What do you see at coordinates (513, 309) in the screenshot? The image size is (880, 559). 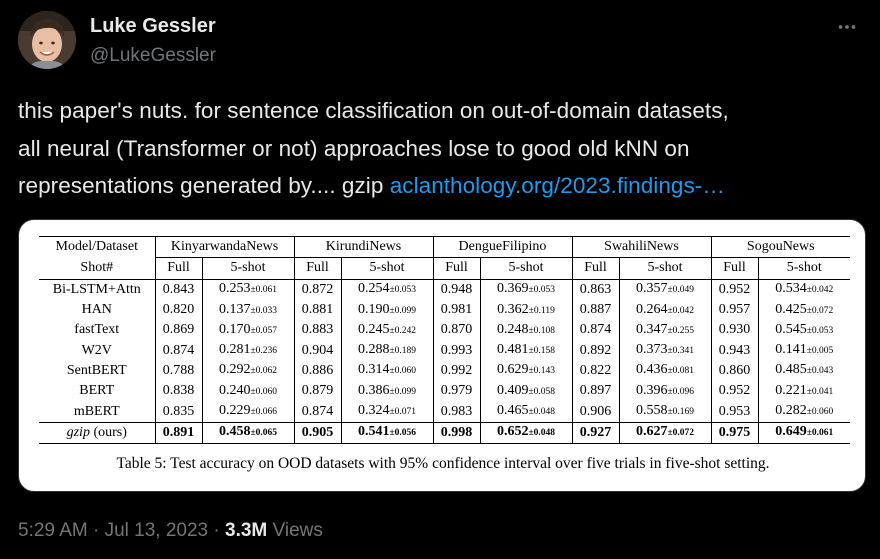 I see `five-shot-value: 0.362` at bounding box center [513, 309].